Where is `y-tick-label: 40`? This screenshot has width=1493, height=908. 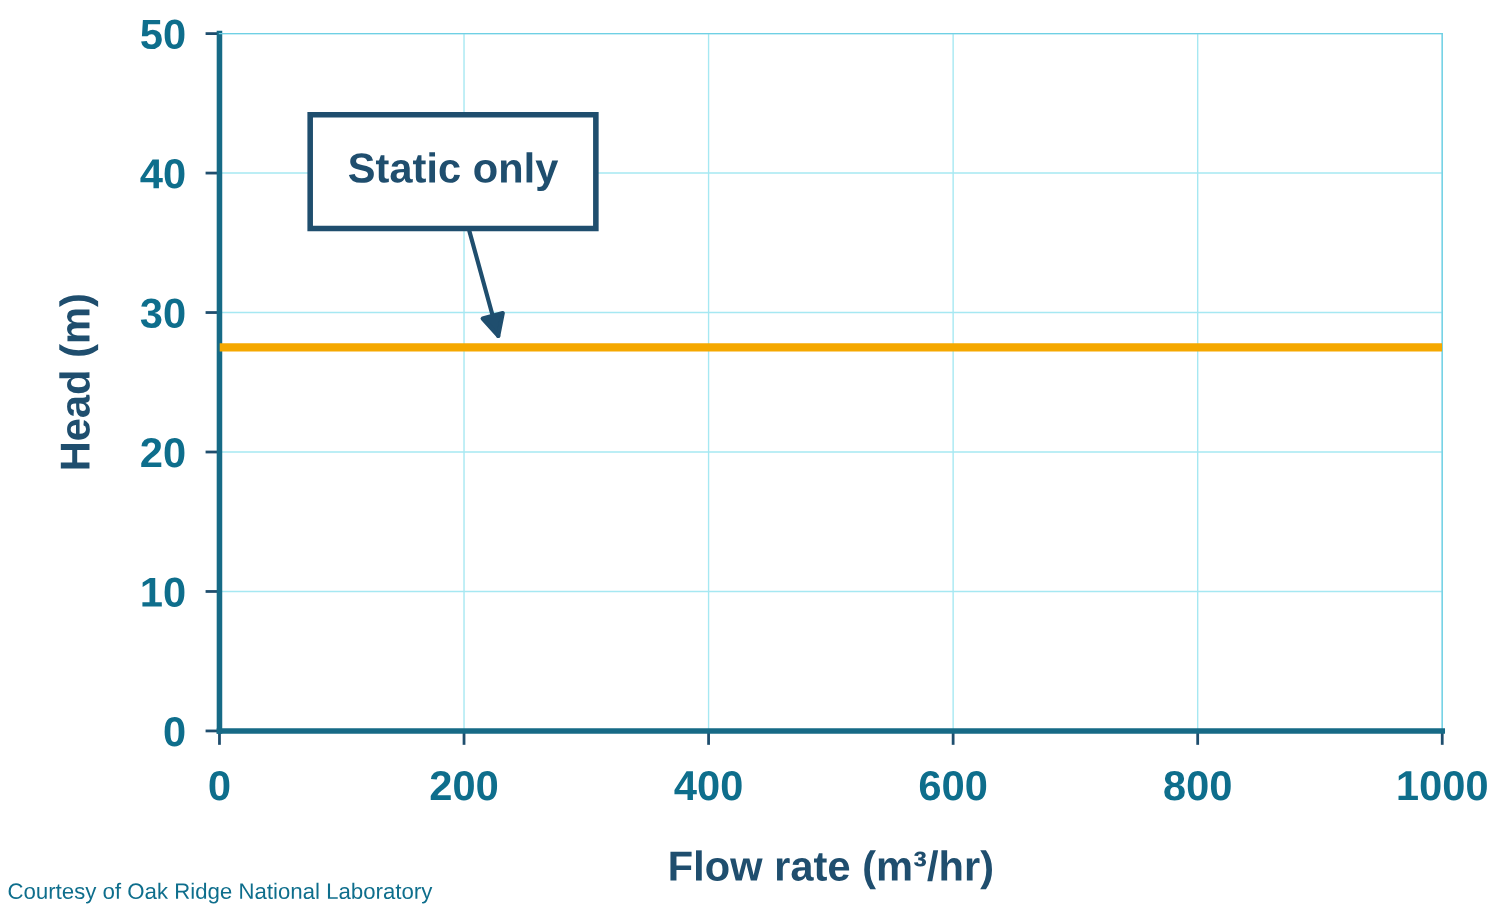 y-tick-label: 40 is located at coordinates (162, 174).